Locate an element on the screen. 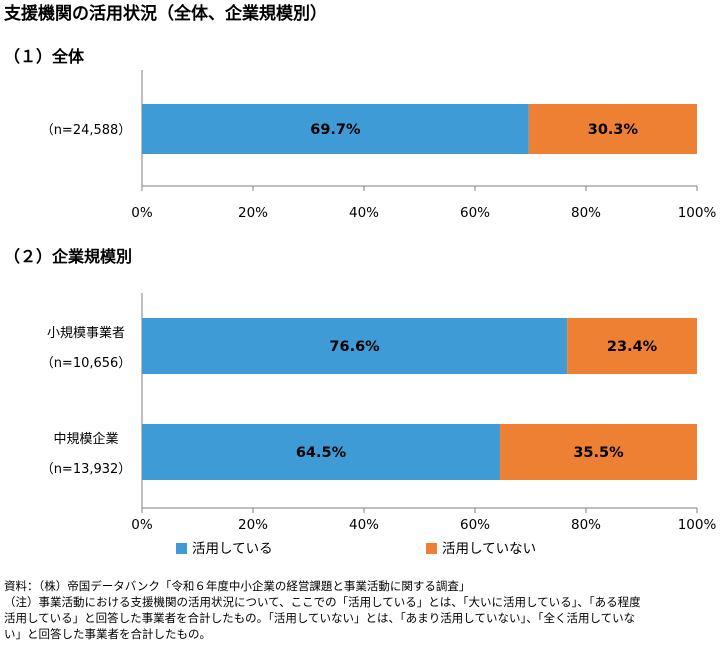 The image size is (722, 647). bar-value-label: 35.5% is located at coordinates (598, 453).